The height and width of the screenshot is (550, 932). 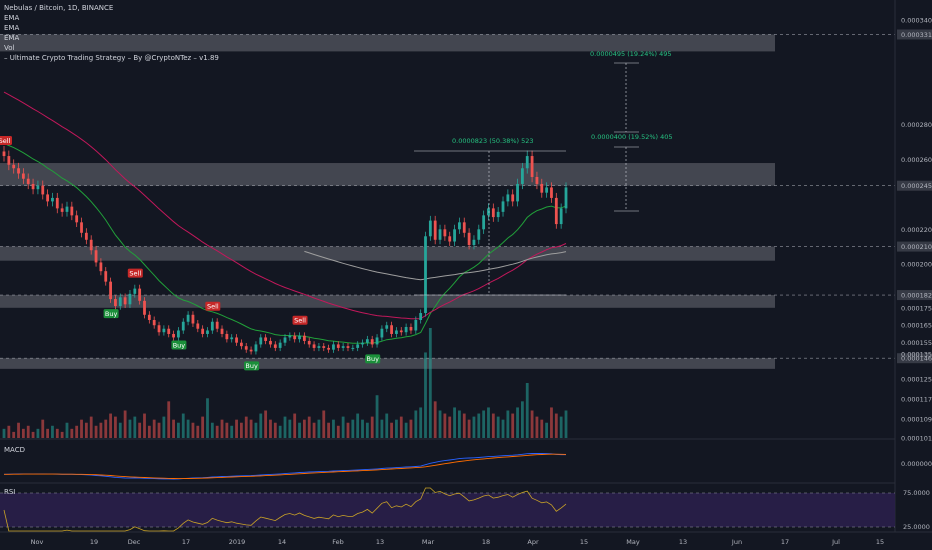 I want to click on signal-label: Buy, so click(x=111, y=314).